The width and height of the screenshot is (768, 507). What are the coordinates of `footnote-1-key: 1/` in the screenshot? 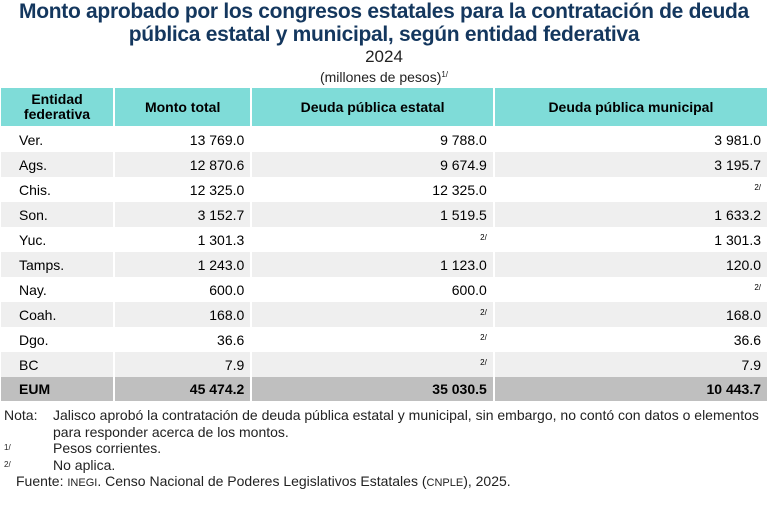 It's located at (7, 447).